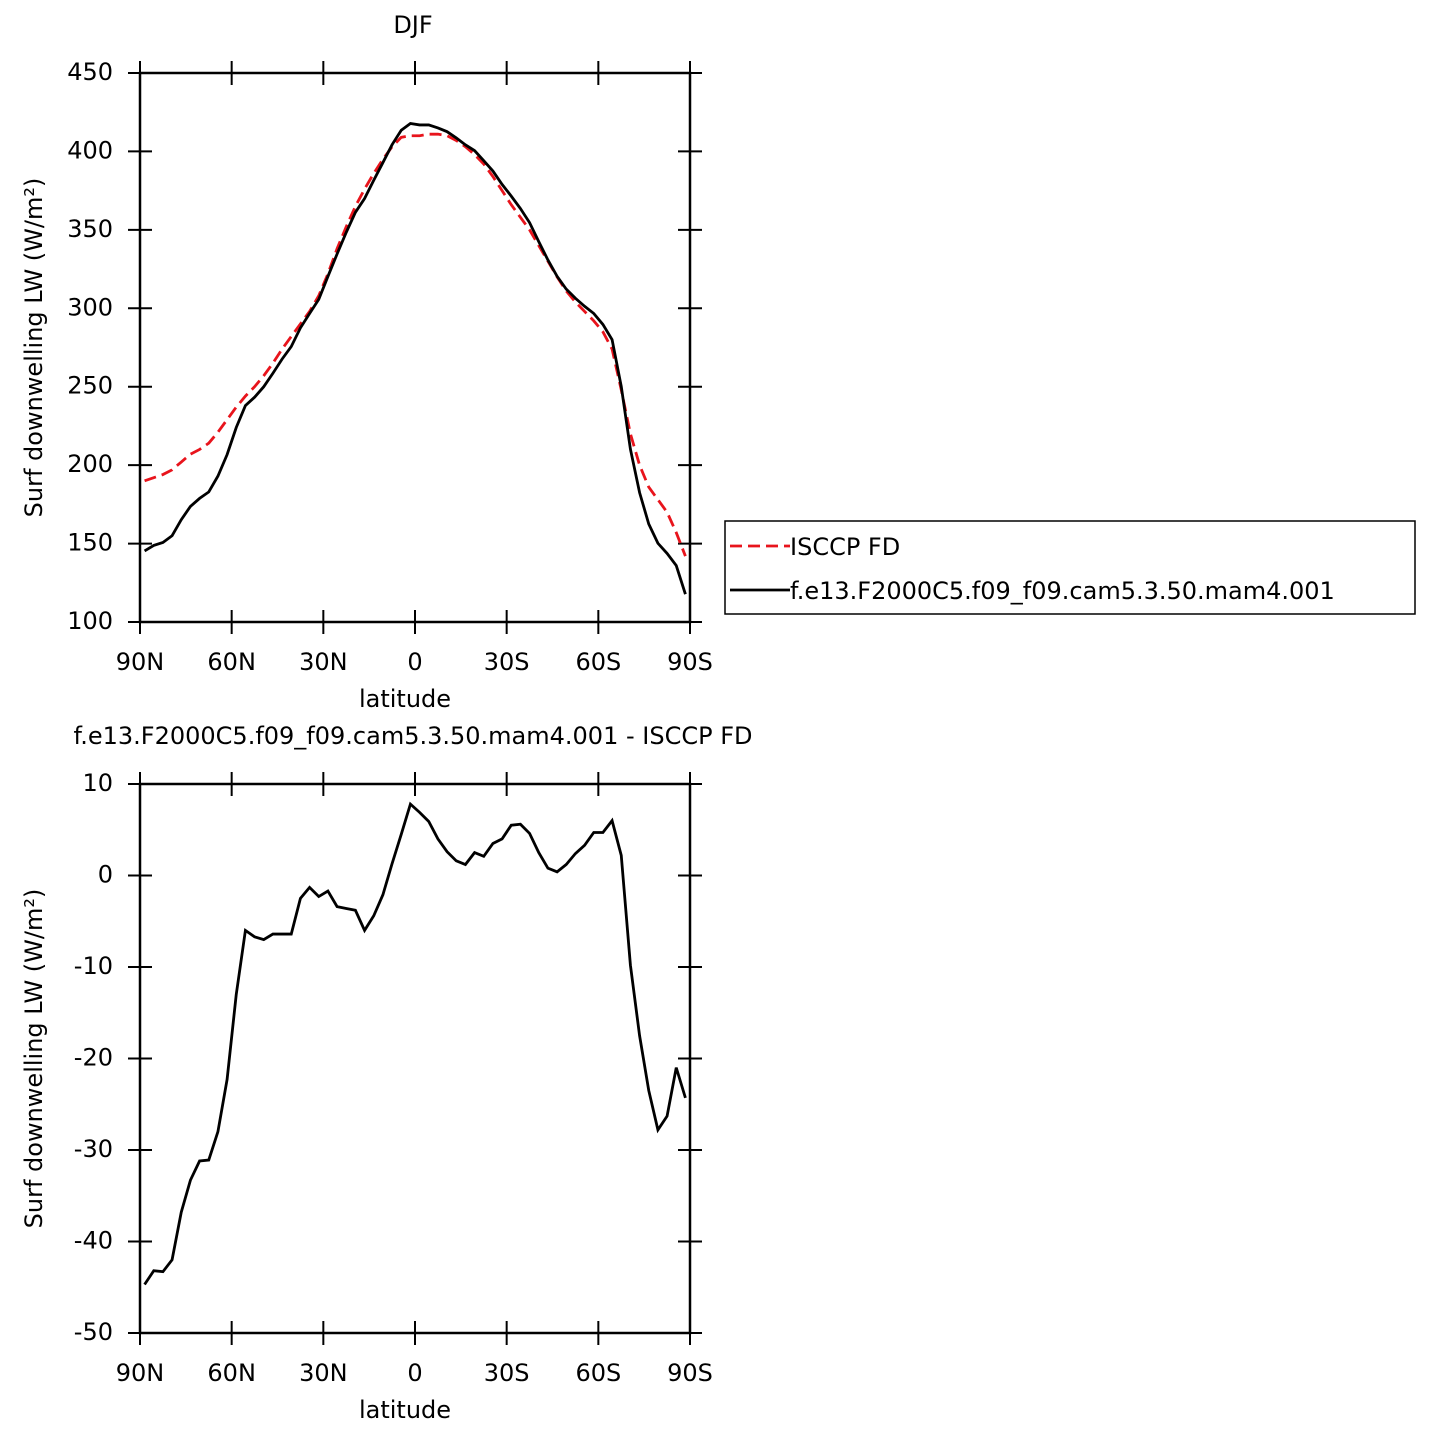  I want to click on y-tick-label: 0, so click(105, 875).